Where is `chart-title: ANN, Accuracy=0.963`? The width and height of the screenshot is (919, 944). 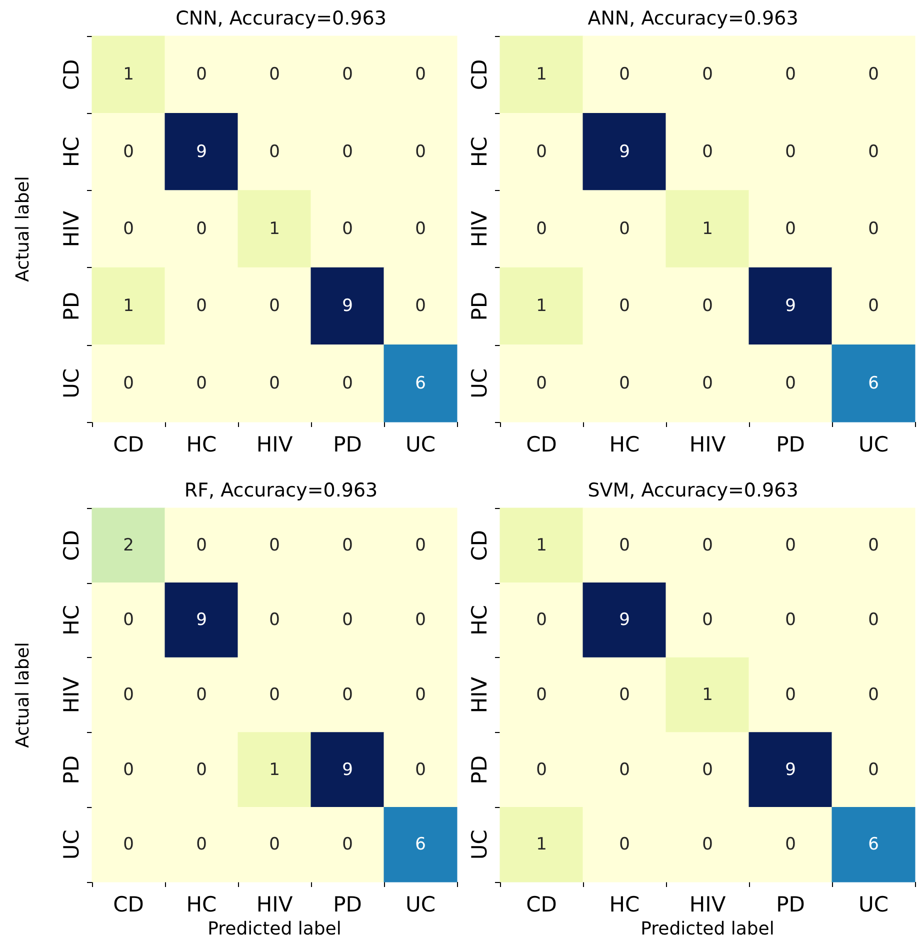 chart-title: ANN, Accuracy=0.963 is located at coordinates (693, 19).